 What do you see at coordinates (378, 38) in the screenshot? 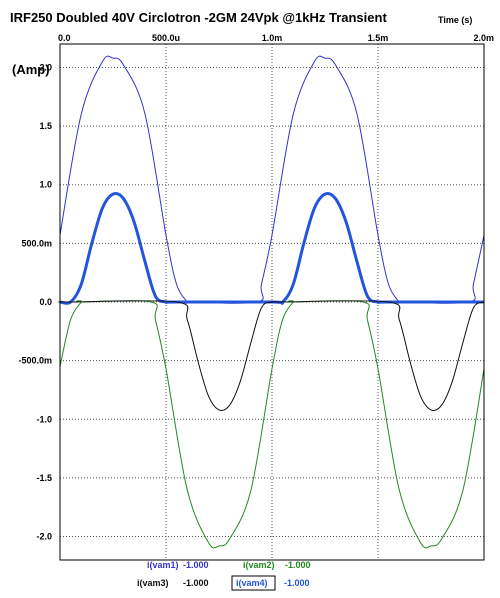
I see `x-tick-label: 1.5m` at bounding box center [378, 38].